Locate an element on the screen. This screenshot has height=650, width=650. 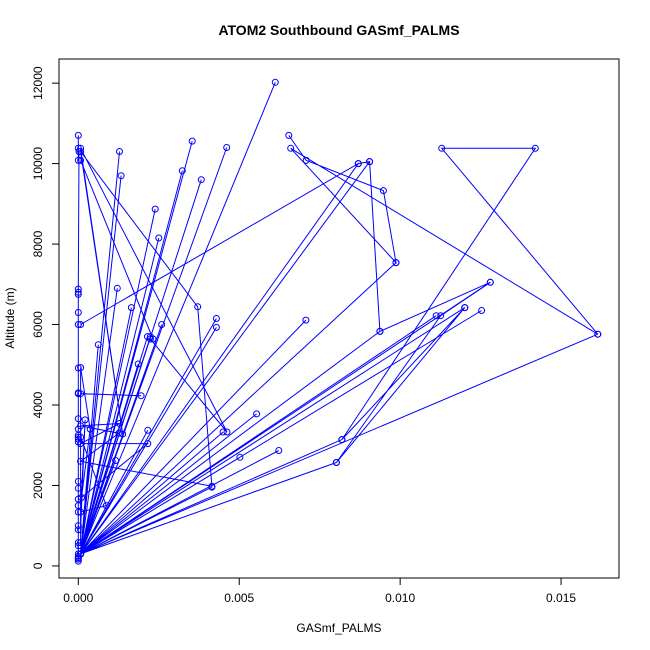
x-tick-label: 0.005 is located at coordinates (239, 598).